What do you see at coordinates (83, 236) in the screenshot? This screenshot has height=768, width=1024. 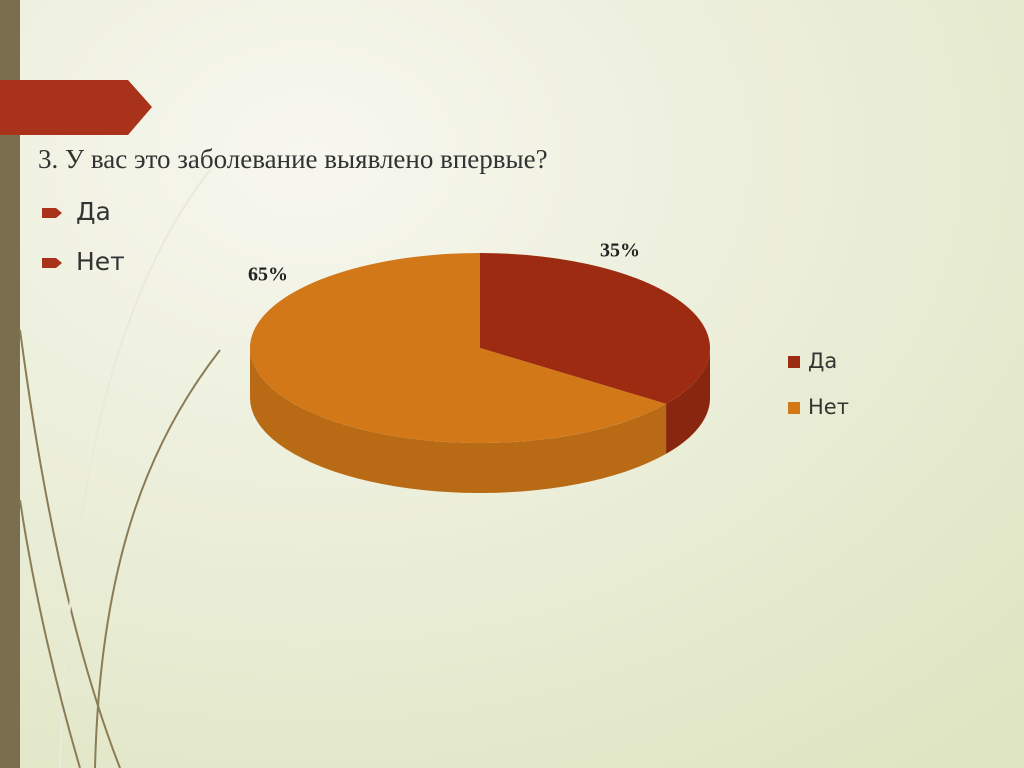 I see `bullets: Да Нет` at bounding box center [83, 236].